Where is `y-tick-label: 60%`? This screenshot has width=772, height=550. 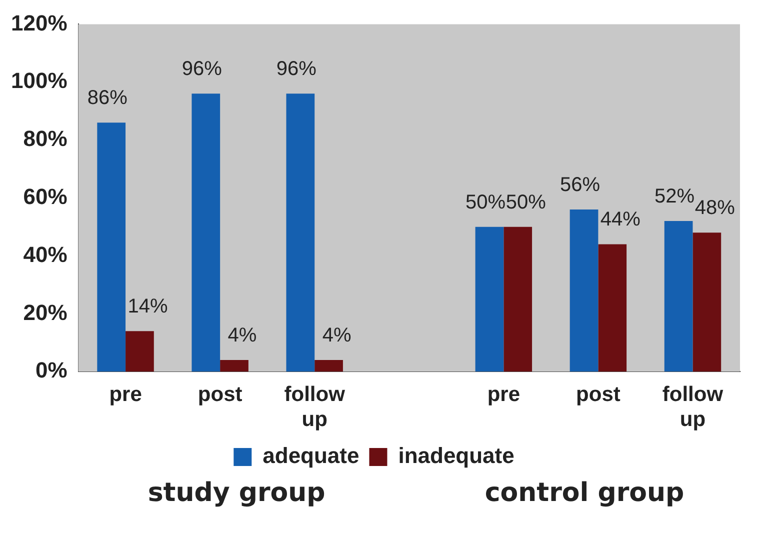
y-tick-label: 60% is located at coordinates (45, 196).